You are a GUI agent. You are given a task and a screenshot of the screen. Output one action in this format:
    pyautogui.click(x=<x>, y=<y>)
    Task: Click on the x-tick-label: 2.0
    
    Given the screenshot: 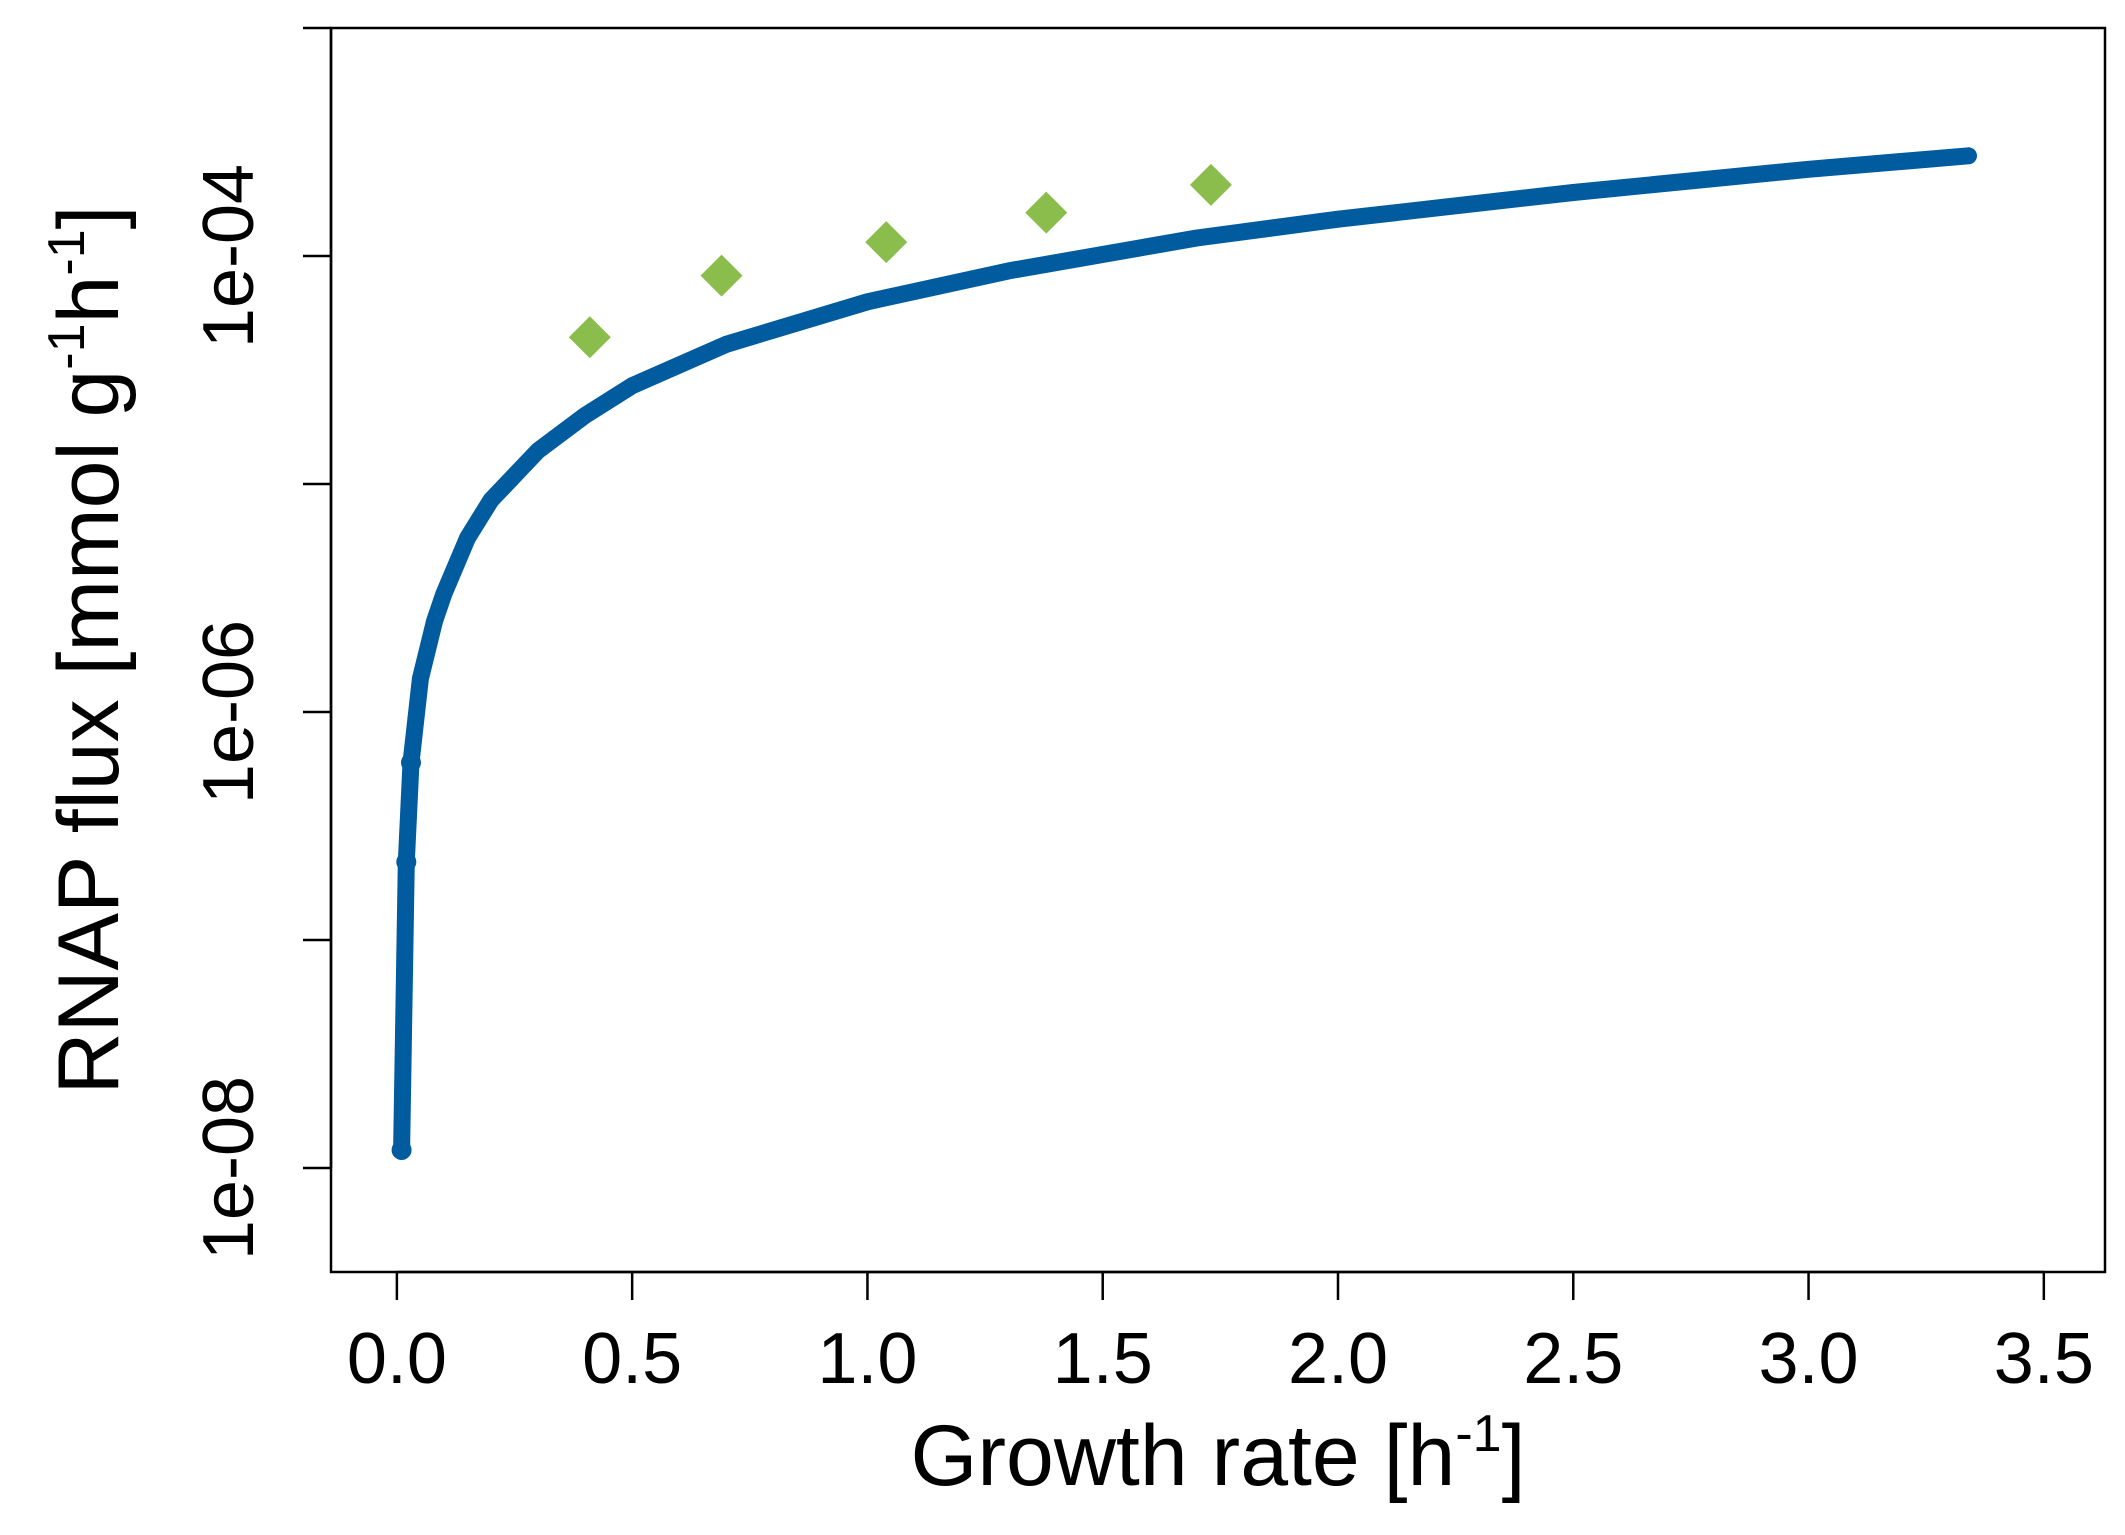 What is the action you would take?
    pyautogui.click(x=1338, y=1359)
    